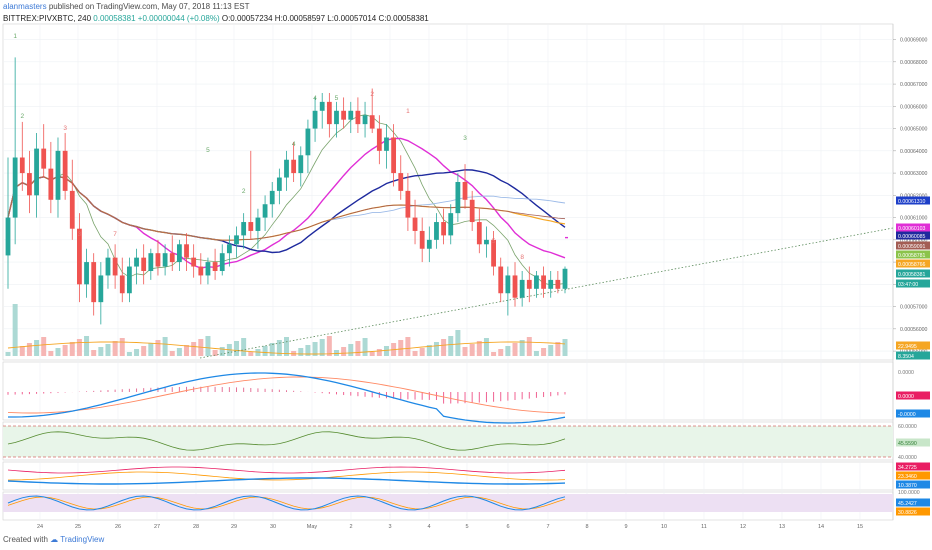  Describe the element at coordinates (300, 18) in the screenshot. I see `high-value: H:0.00058597` at that location.